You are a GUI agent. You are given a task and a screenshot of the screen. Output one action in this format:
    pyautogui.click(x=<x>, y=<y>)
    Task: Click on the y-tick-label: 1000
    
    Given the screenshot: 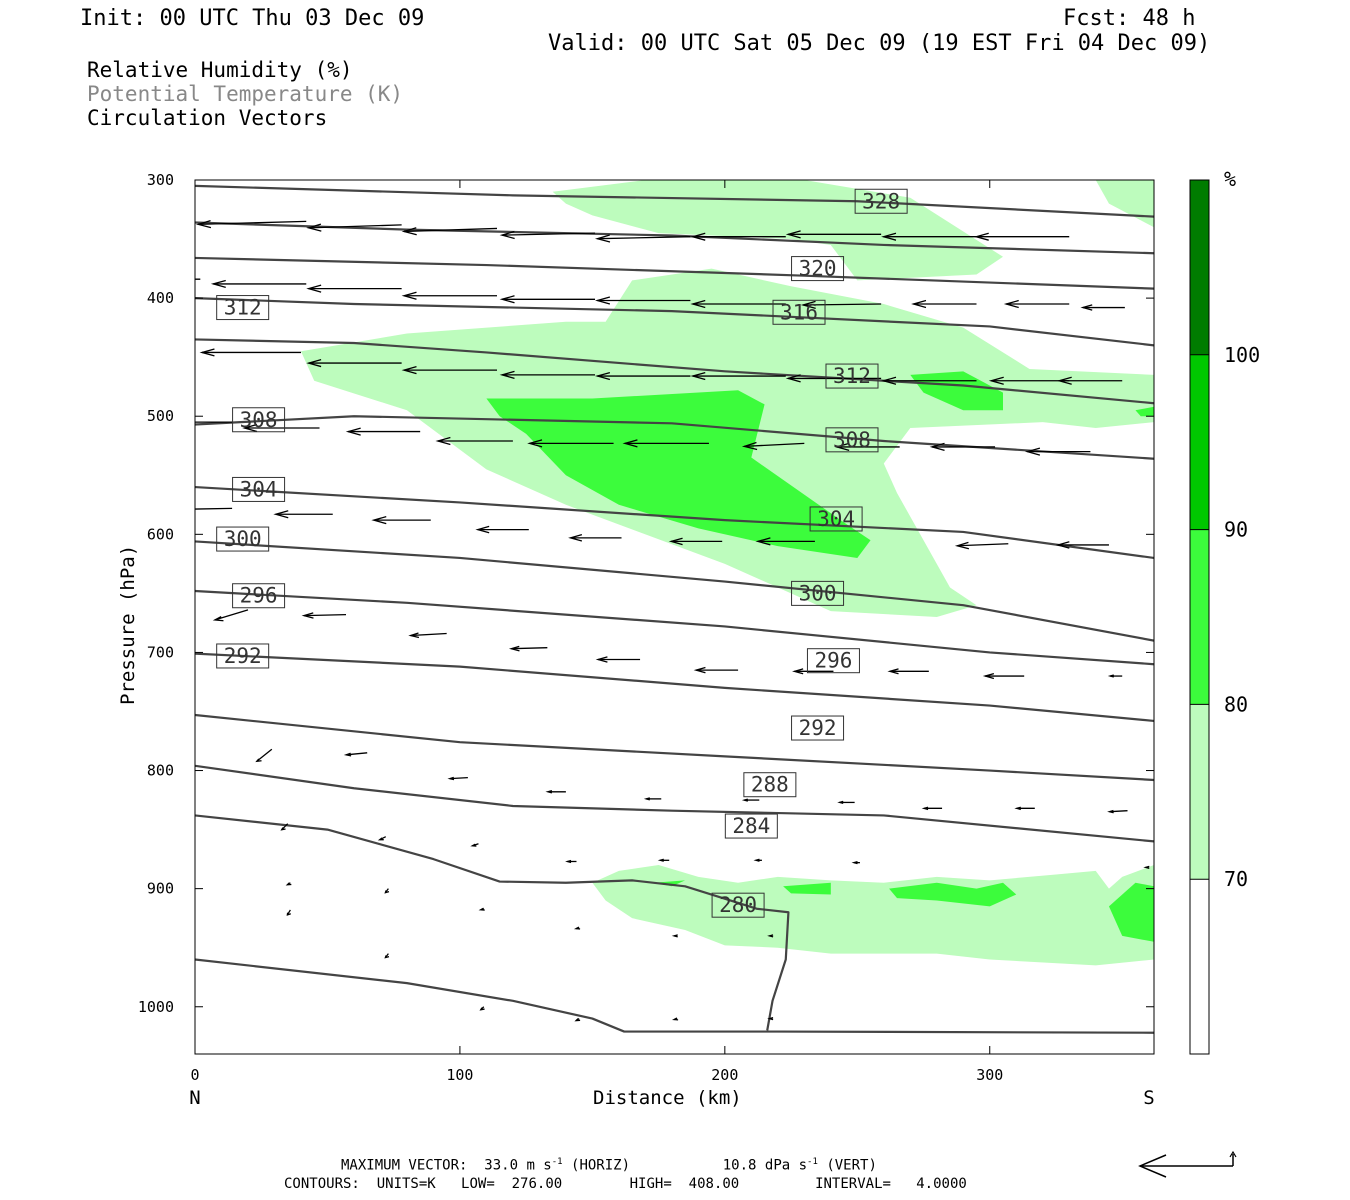 What is the action you would take?
    pyautogui.click(x=156, y=1007)
    